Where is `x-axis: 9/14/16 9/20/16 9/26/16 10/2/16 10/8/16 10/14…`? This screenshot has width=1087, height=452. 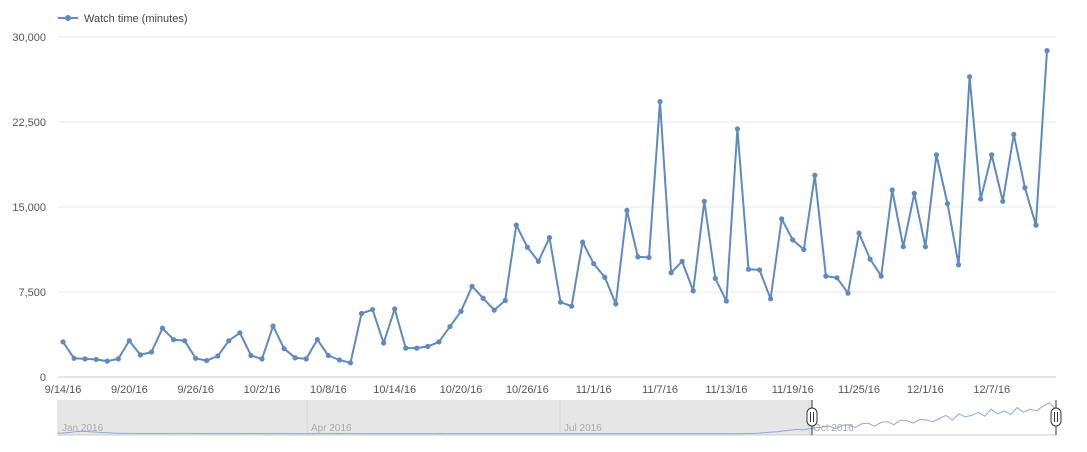
x-axis: 9/14/16 9/20/16 9/26/16 10/2/16 10/8/16 10/14… is located at coordinates (527, 390).